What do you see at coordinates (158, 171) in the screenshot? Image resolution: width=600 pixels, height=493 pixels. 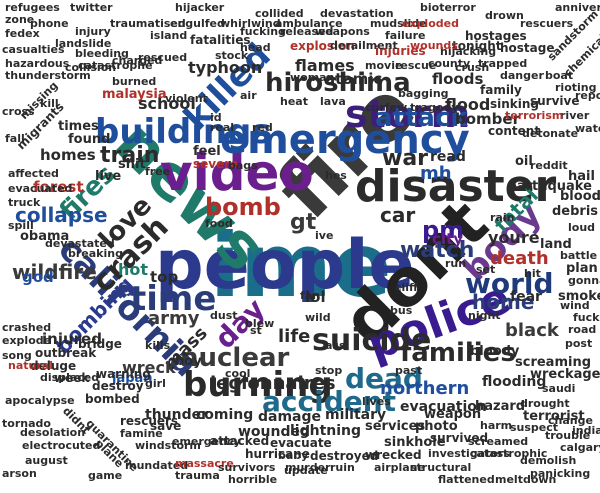 I see `word: free` at bounding box center [158, 171].